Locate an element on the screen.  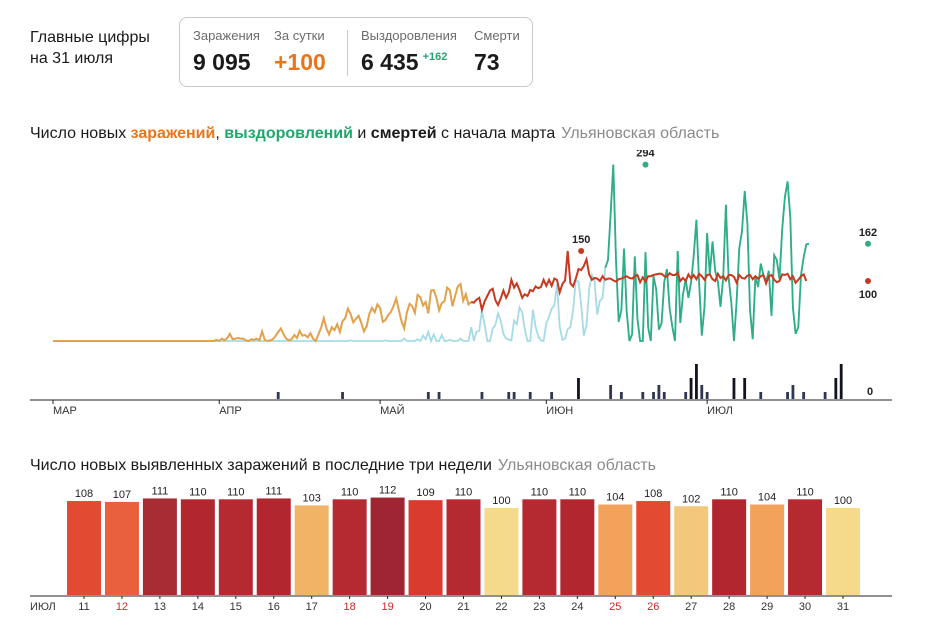
series-infections-early is located at coordinates (262, 312).